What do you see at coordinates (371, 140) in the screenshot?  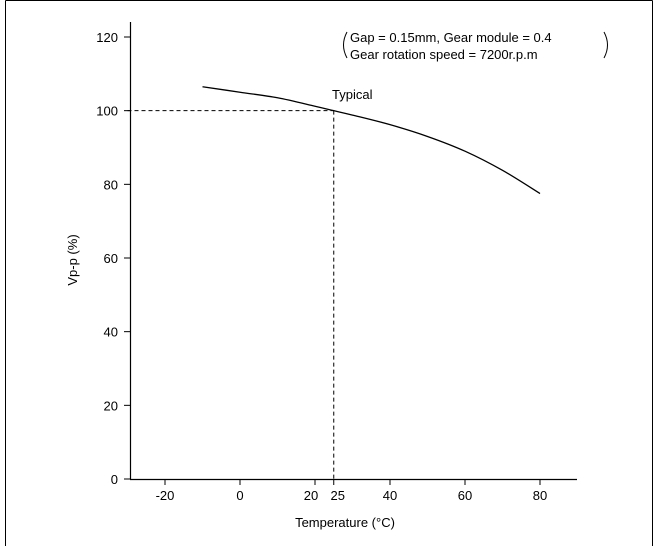 I see `series-line` at bounding box center [371, 140].